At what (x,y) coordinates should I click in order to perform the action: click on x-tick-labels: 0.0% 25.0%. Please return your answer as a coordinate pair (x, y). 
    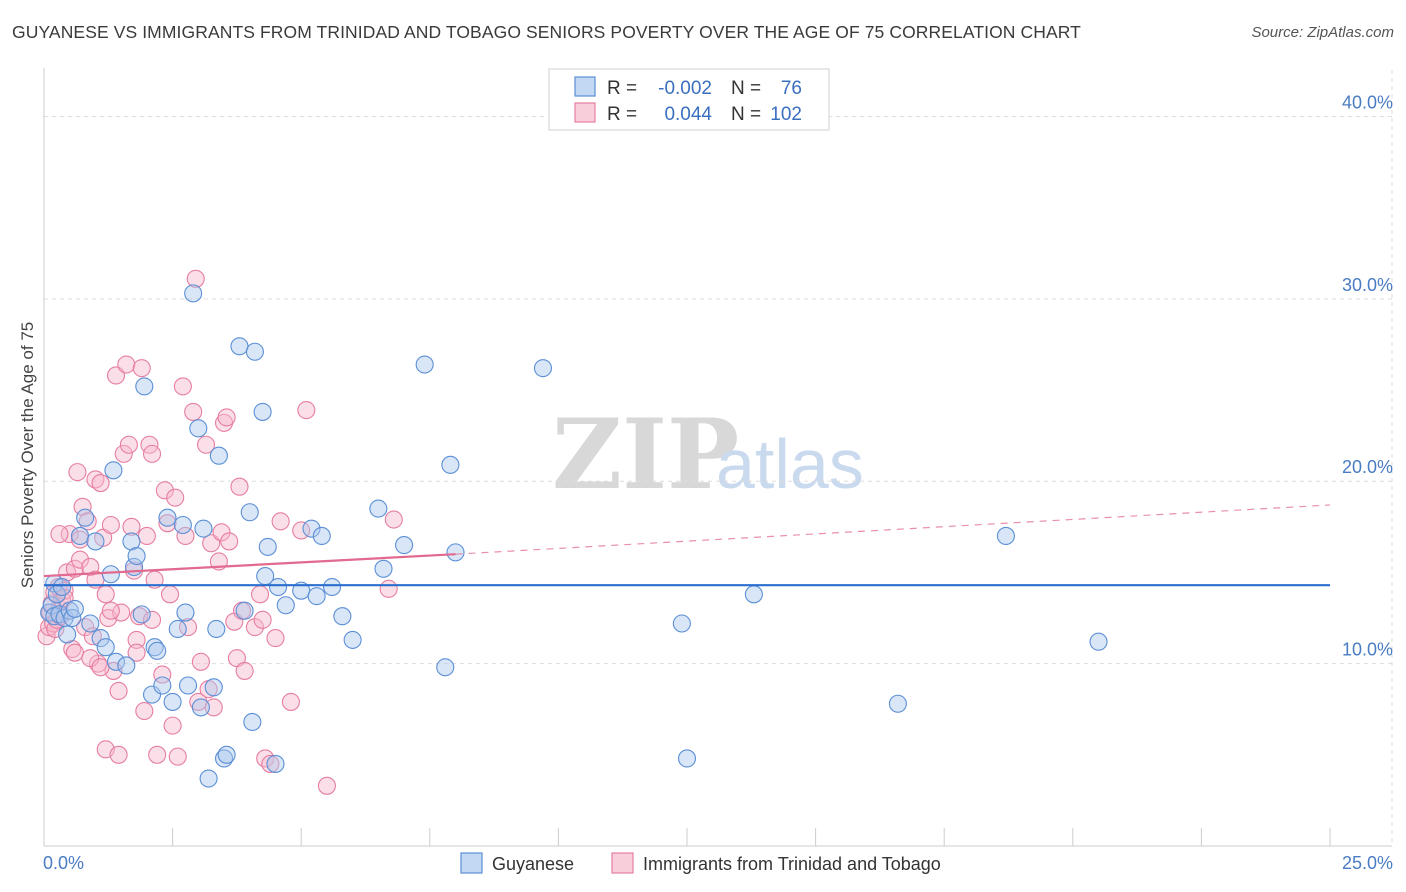
    Looking at the image, I should click on (718, 863).